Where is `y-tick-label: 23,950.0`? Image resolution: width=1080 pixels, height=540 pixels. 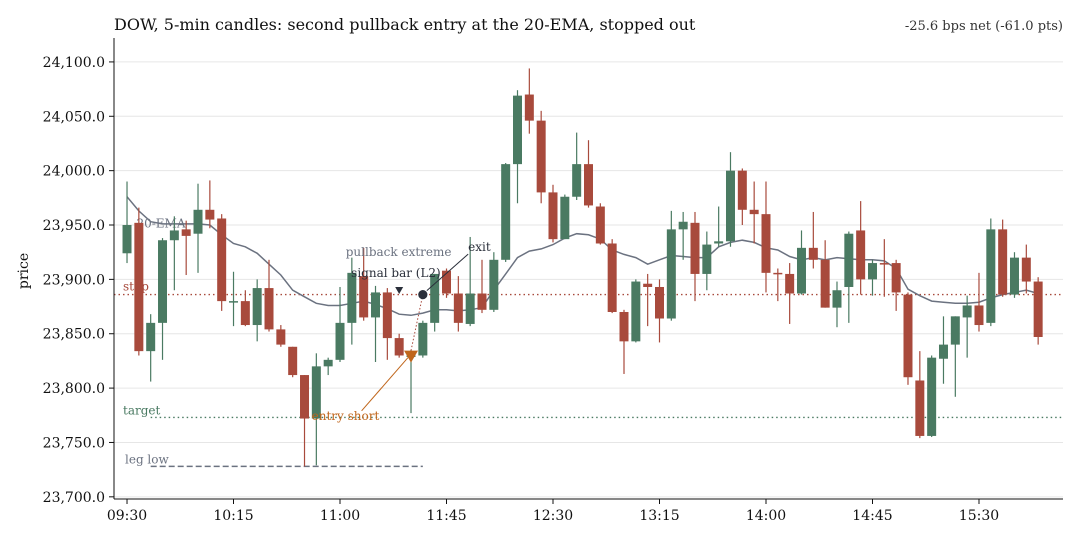 y-tick-label: 23,950.0 is located at coordinates (74, 226).